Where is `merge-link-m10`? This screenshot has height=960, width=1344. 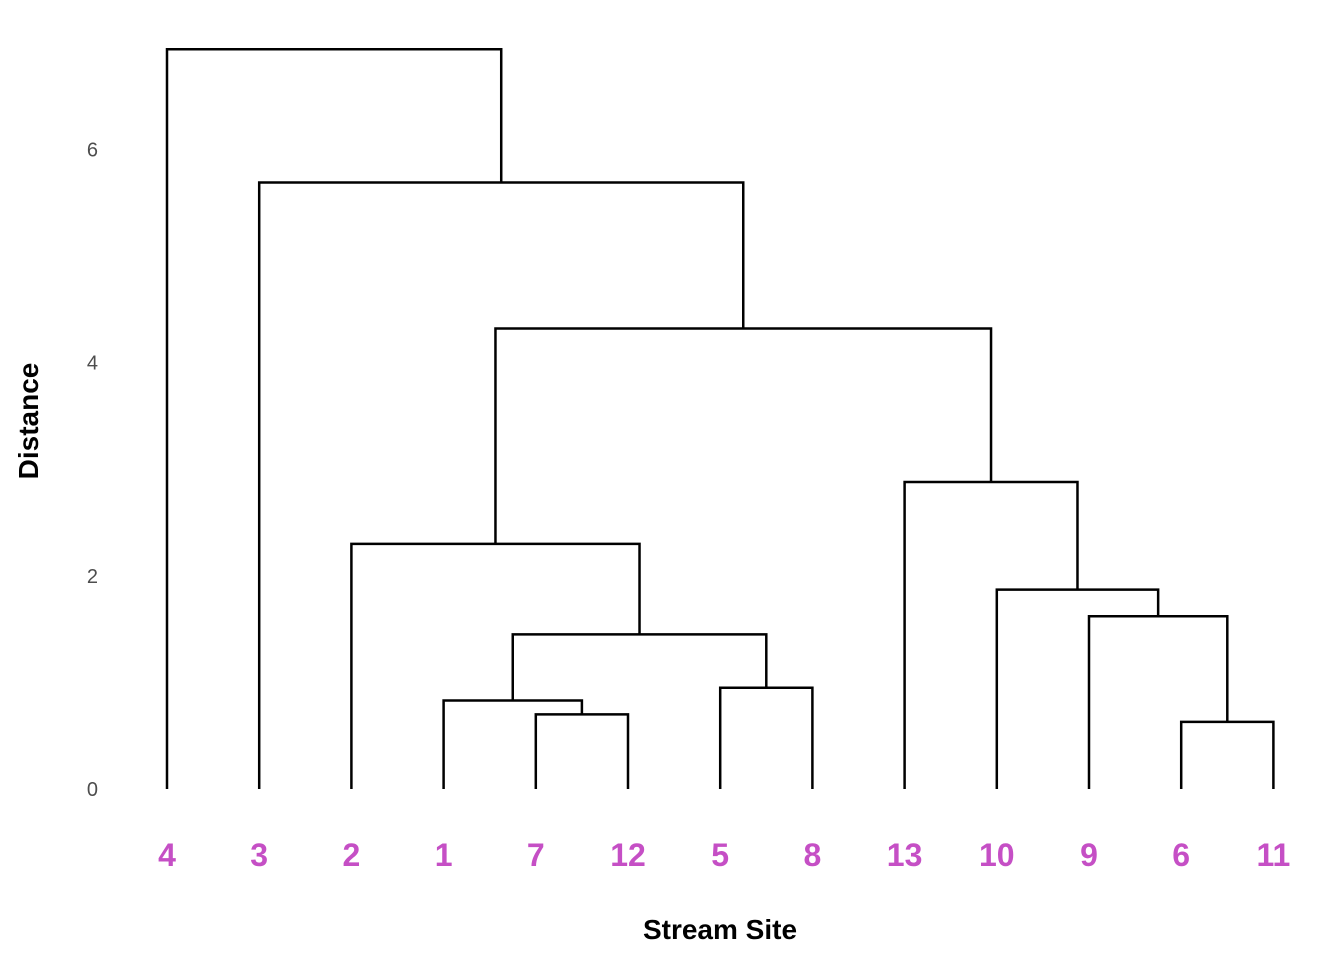
merge-link-m10 is located at coordinates (743, 435).